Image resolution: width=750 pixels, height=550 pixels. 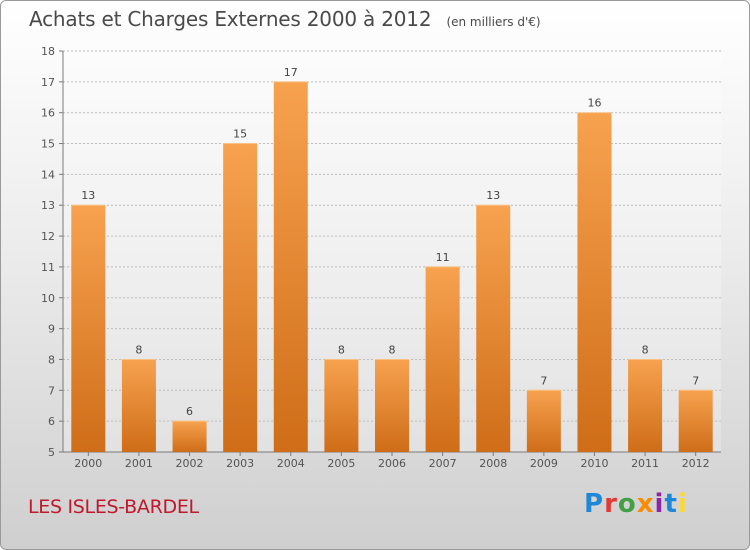 I want to click on proxiti-logo: Proxiti, so click(x=636, y=504).